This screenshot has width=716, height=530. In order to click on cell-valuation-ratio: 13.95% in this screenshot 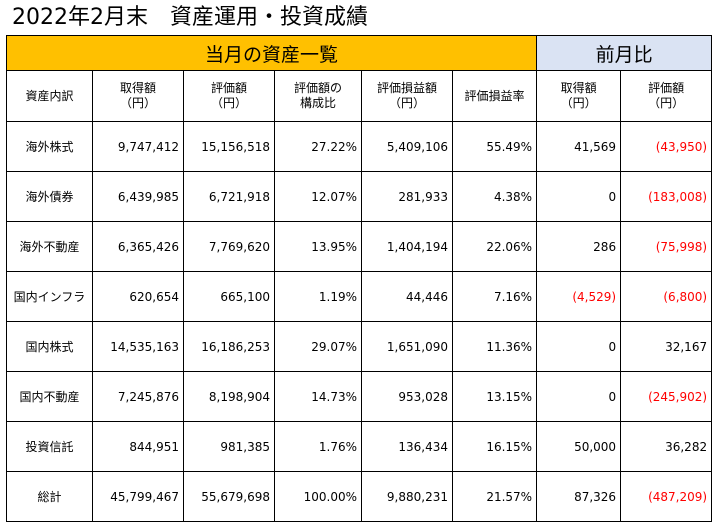, I will do `click(318, 246)`.